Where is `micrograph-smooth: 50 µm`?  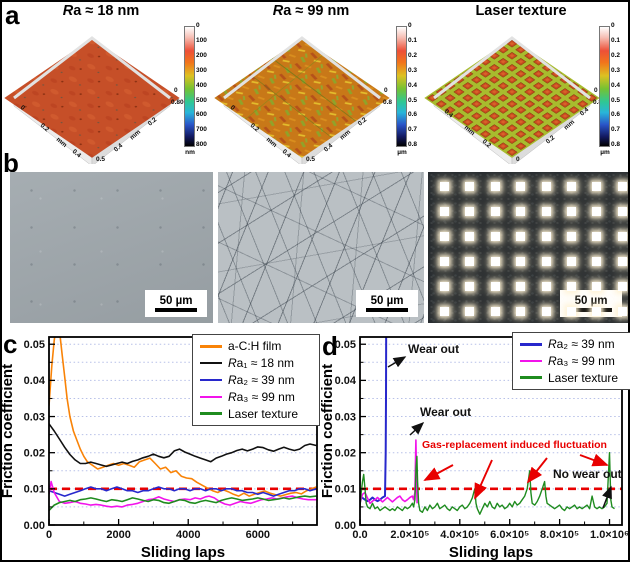 micrograph-smooth: 50 µm is located at coordinates (111, 247).